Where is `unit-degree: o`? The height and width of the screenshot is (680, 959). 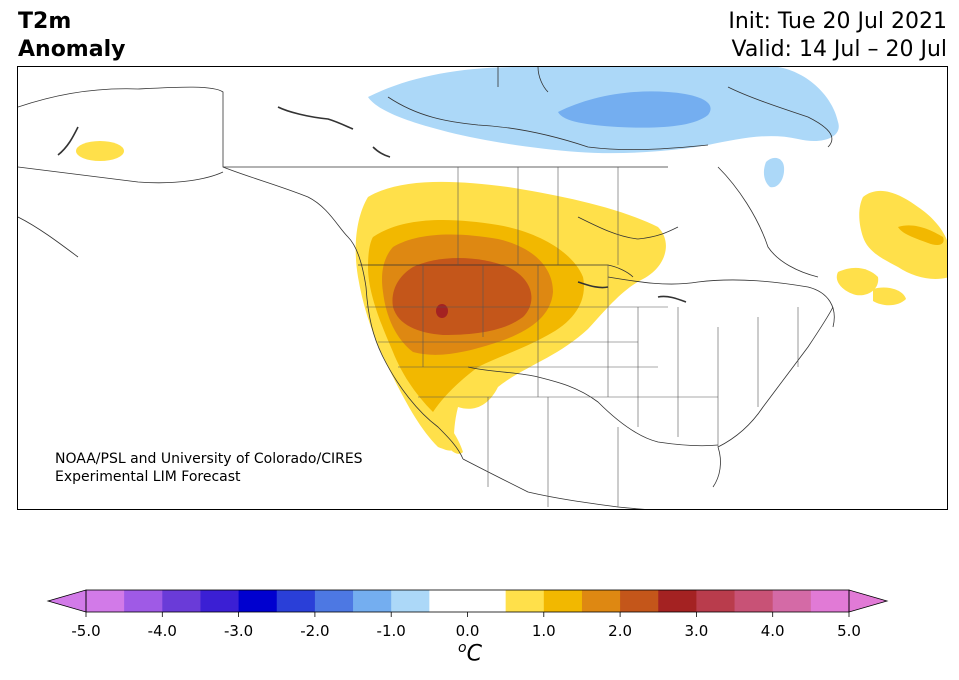
unit-degree: o is located at coordinates (462, 648).